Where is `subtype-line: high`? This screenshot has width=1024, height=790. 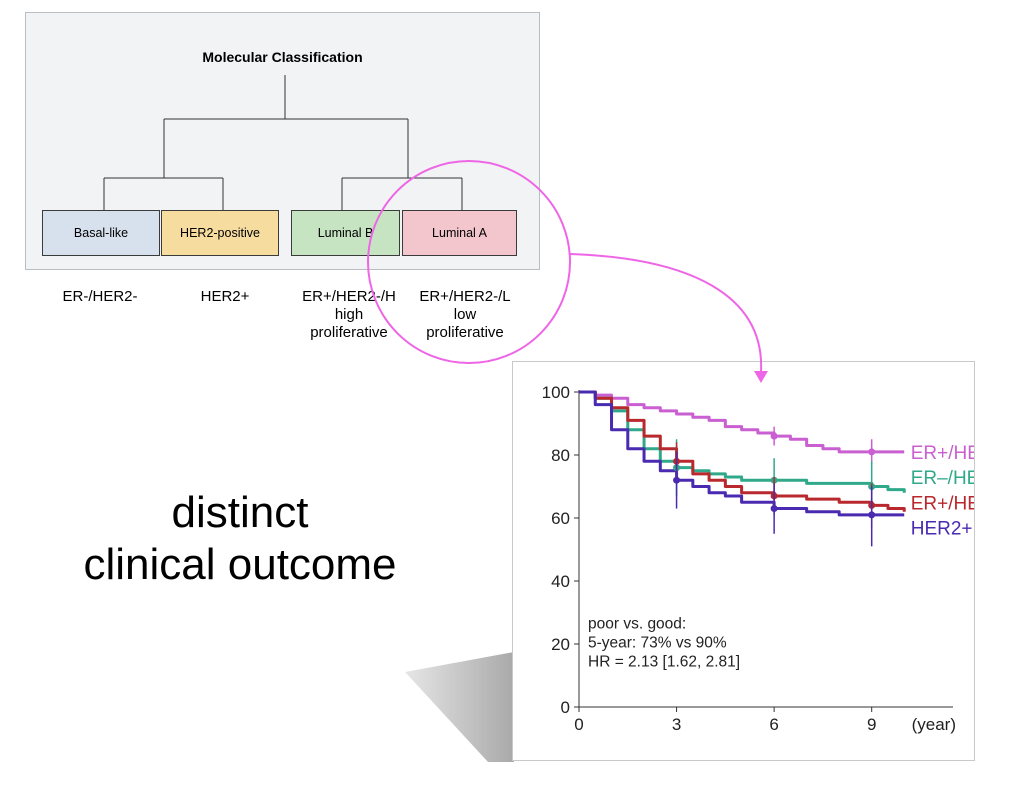
subtype-line: high is located at coordinates (349, 314).